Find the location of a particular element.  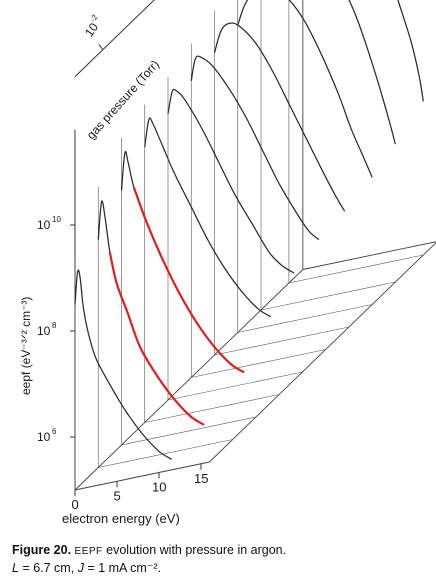

pressure-axis-line is located at coordinates (114, 38).